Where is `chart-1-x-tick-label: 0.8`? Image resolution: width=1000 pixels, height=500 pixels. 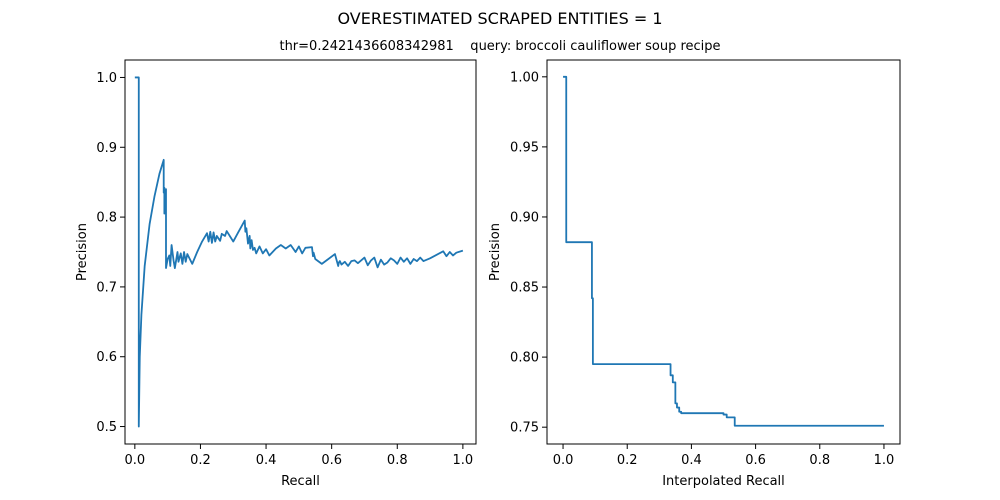
chart-1-x-tick-label: 0.8 is located at coordinates (397, 460).